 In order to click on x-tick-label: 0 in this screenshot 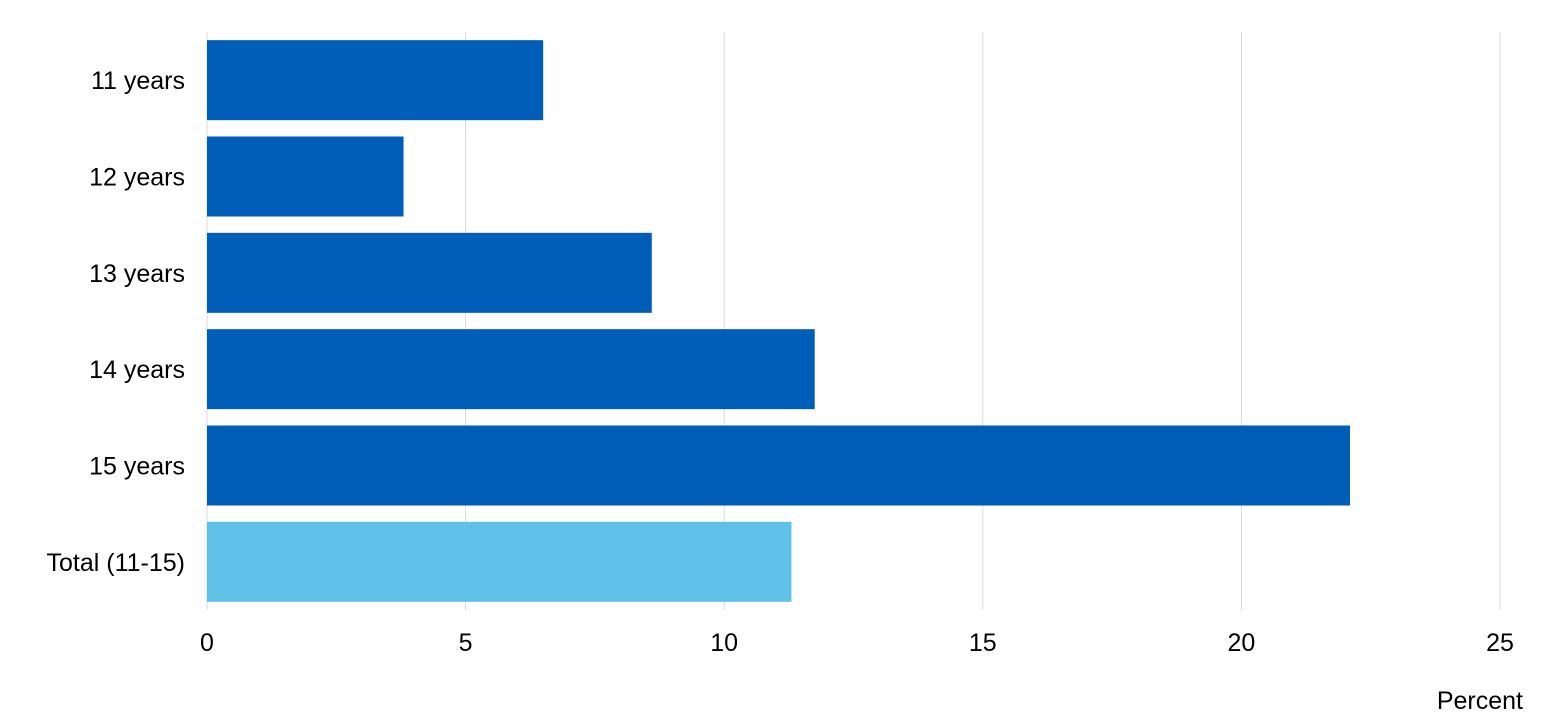, I will do `click(207, 643)`.